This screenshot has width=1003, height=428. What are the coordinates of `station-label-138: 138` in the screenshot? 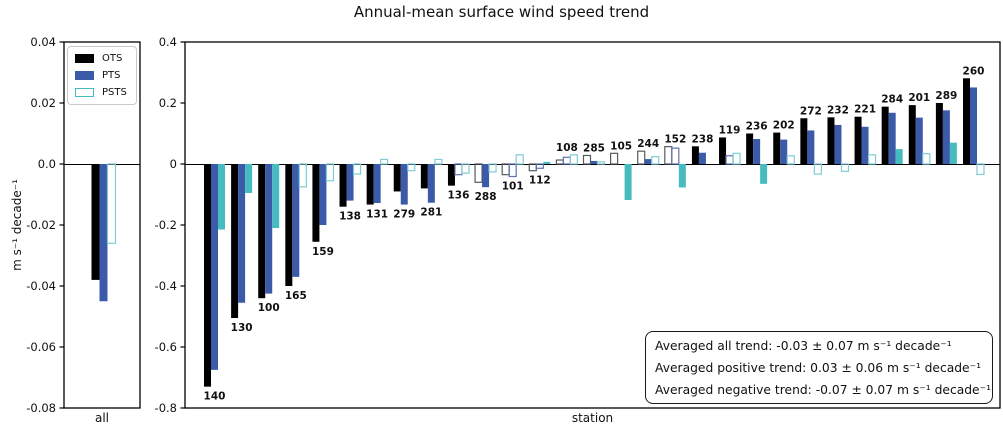 It's located at (350, 217).